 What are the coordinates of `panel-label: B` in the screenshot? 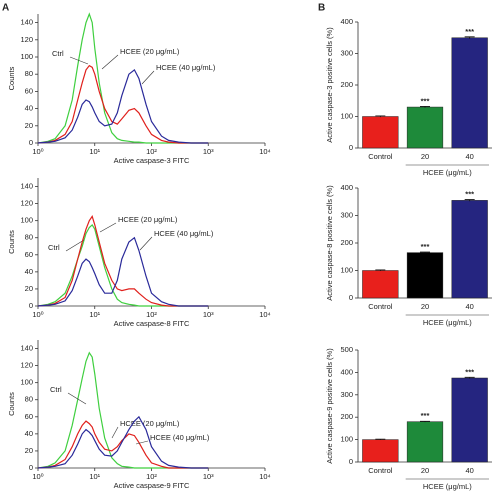 It's located at (321, 8).